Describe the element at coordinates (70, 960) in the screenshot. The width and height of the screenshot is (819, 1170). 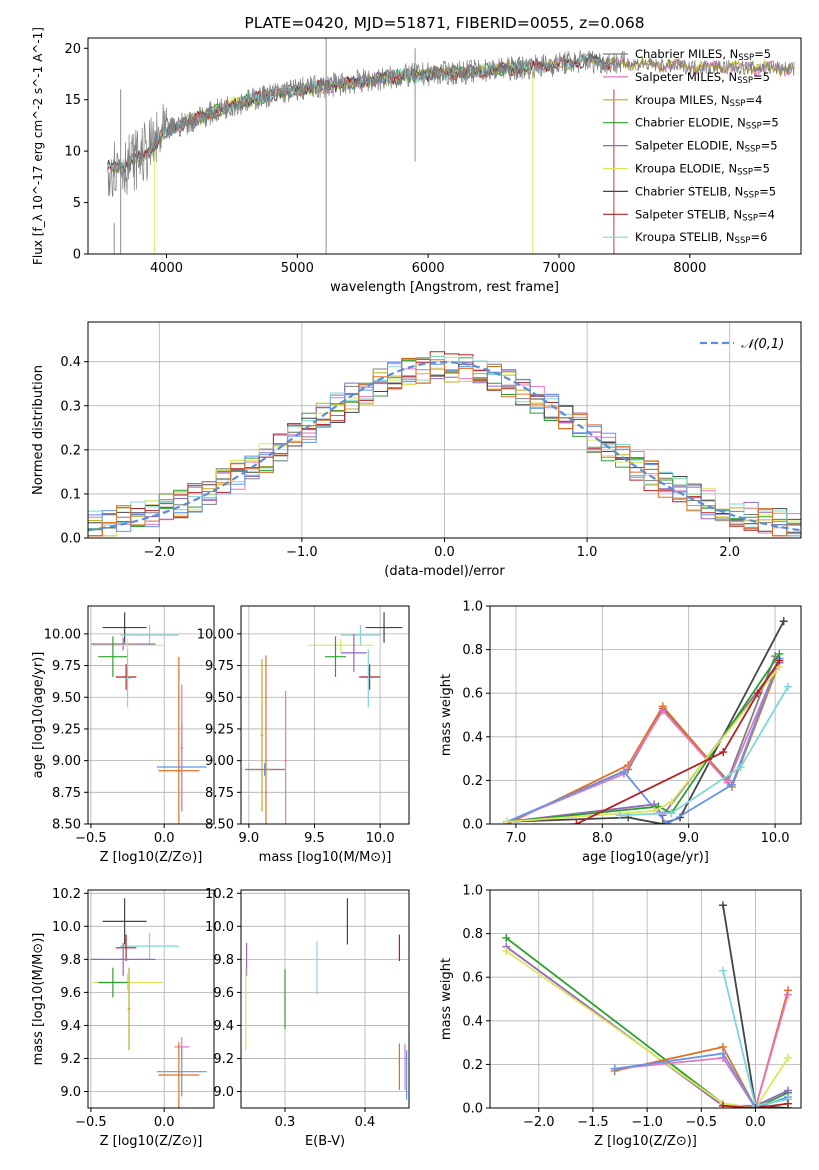
I see `y-tick-label: 9.8` at that location.